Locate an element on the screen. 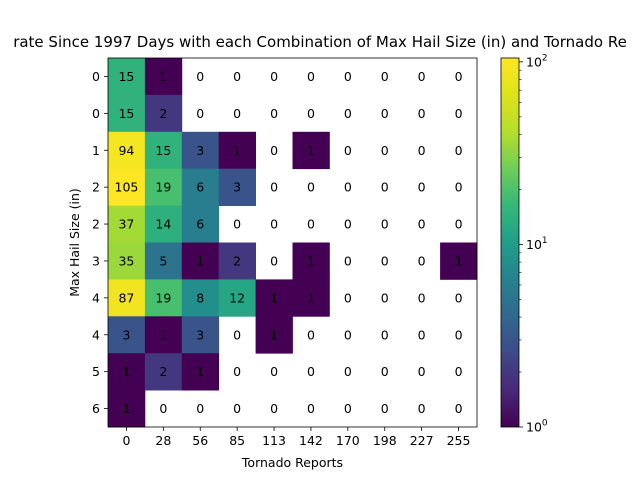 The image size is (640, 480). cell-value-label: 35 is located at coordinates (126, 260).